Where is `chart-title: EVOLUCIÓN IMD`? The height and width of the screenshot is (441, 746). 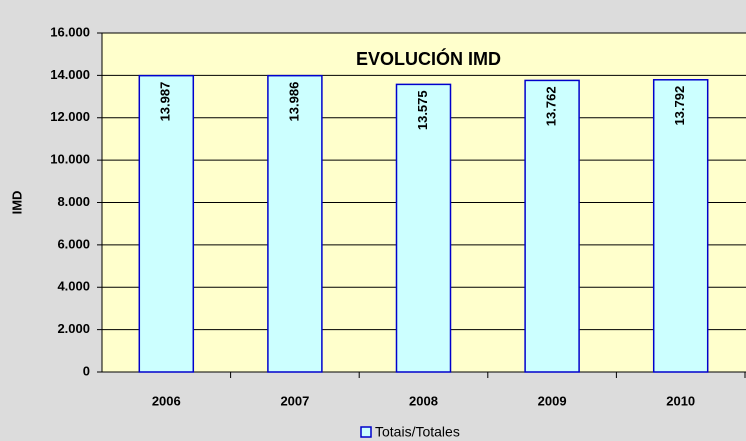
chart-title: EVOLUCIÓN IMD is located at coordinates (428, 58).